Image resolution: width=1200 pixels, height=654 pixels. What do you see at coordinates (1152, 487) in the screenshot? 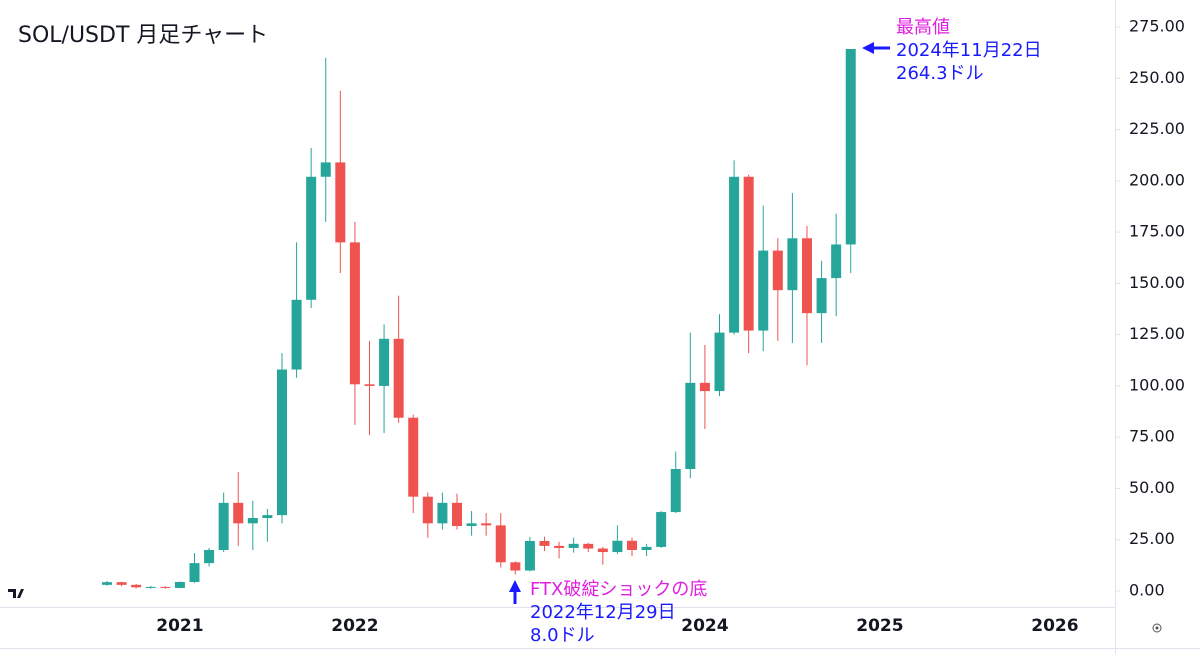
I see `y-tick-label: 50.00` at bounding box center [1152, 487].